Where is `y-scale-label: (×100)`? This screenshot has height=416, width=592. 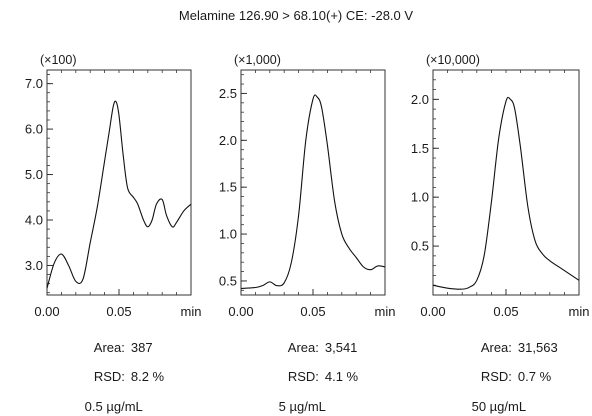 y-scale-label: (×100) is located at coordinates (58, 60).